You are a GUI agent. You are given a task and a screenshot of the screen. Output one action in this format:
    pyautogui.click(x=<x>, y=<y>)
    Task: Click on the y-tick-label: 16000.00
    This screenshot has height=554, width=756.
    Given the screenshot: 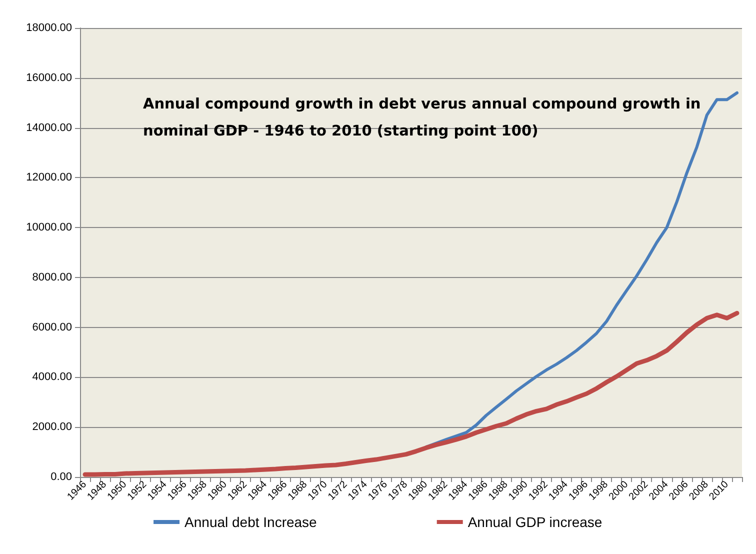 What is the action you would take?
    pyautogui.click(x=49, y=78)
    